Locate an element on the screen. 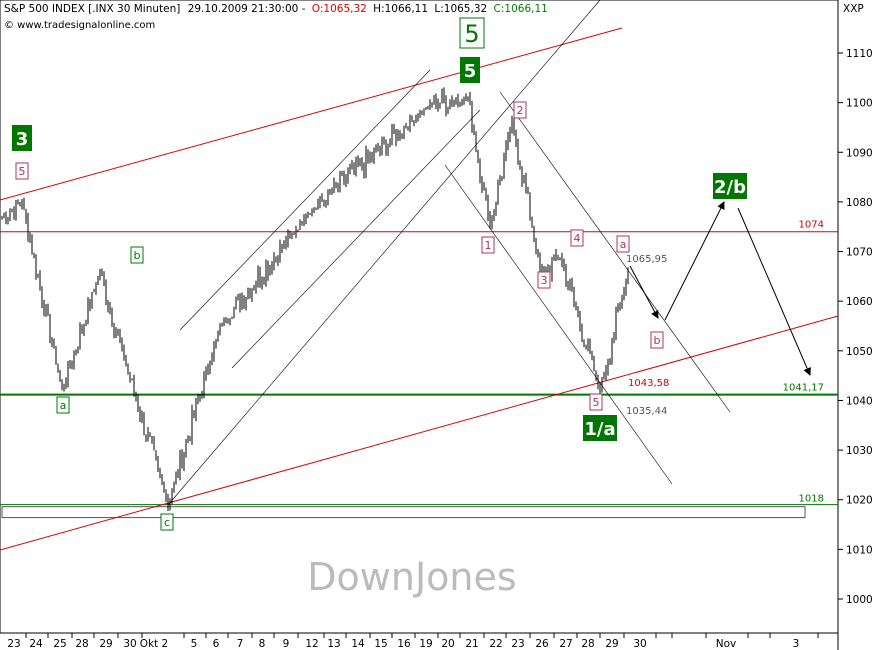 The width and height of the screenshot is (880, 650). x-tick-label: 28 is located at coordinates (81, 644).